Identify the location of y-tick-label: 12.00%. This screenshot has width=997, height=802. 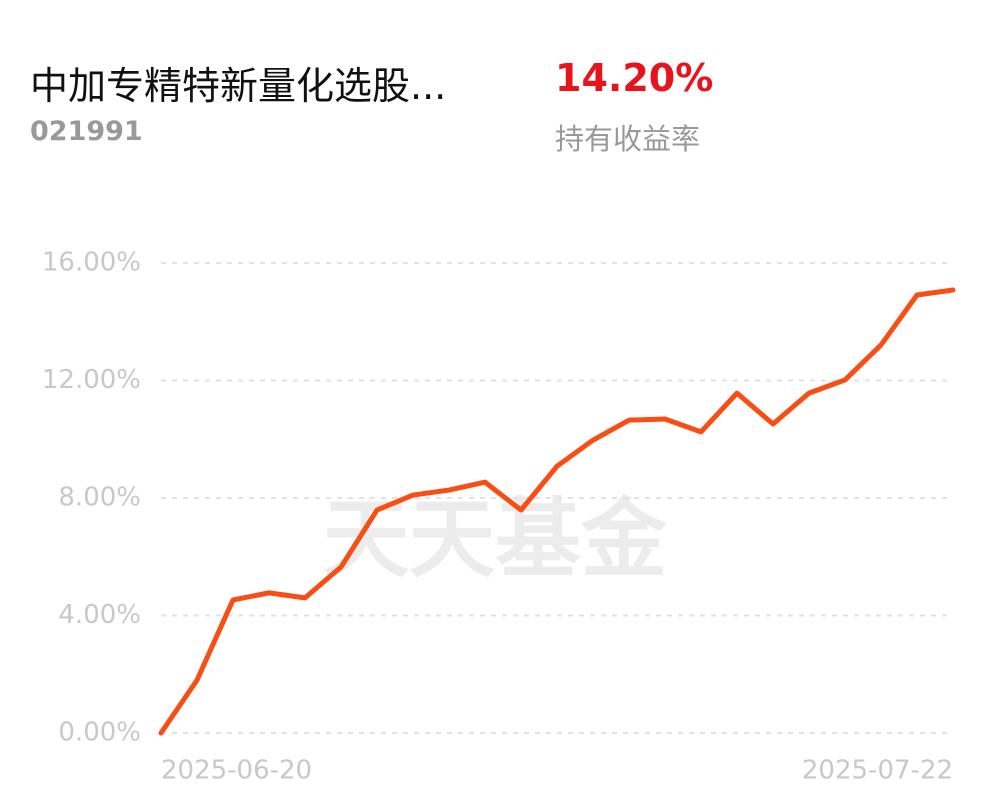
(91, 380).